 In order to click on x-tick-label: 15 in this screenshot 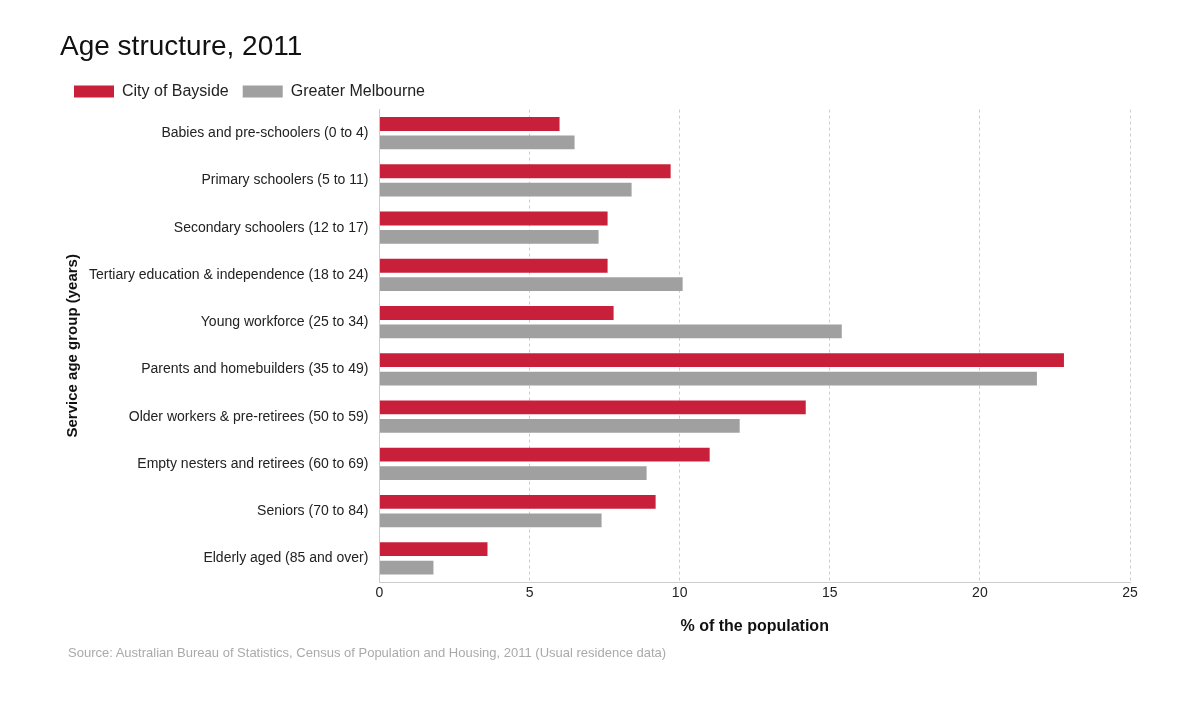, I will do `click(829, 592)`.